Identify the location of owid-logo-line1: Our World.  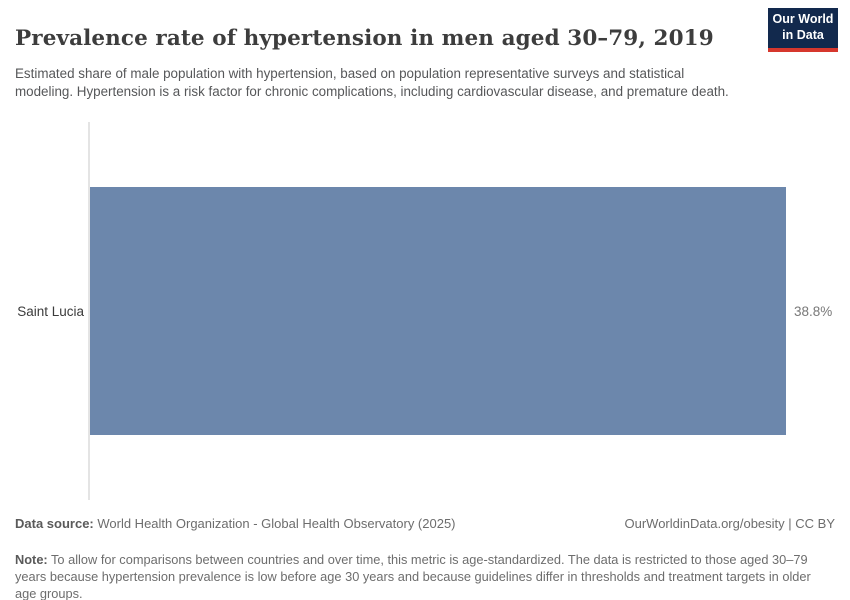
(803, 19).